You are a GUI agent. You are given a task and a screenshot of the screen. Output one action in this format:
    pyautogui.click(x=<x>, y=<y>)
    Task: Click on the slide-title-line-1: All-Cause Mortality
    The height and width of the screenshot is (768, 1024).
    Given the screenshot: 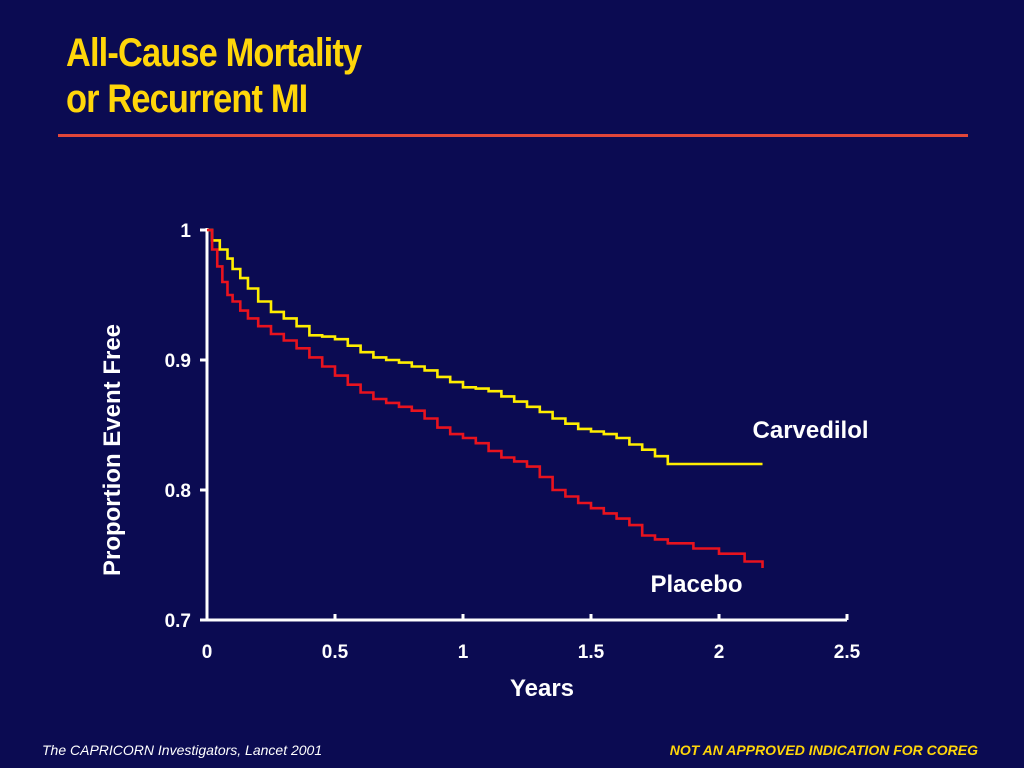 What is the action you would take?
    pyautogui.click(x=214, y=53)
    